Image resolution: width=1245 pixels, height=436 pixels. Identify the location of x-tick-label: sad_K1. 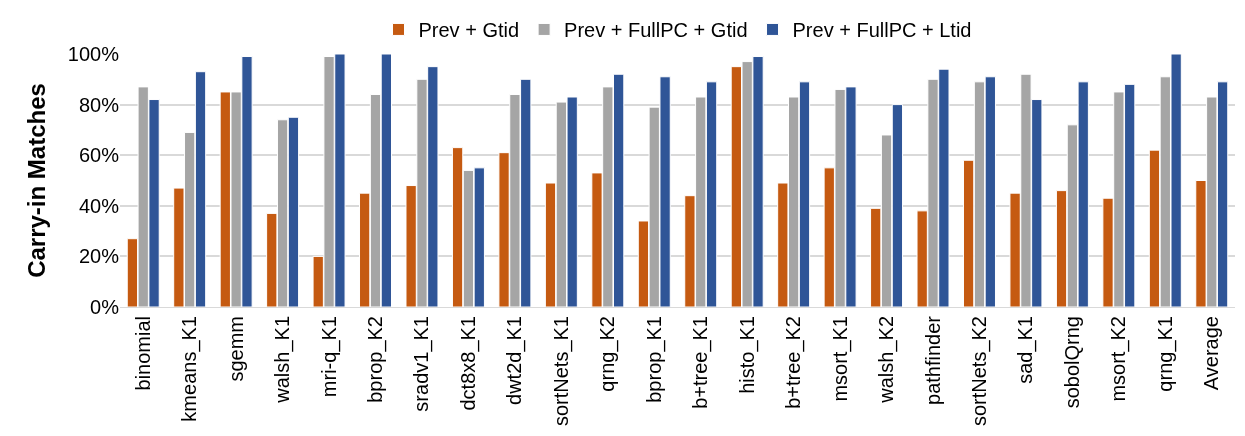
(1026, 350).